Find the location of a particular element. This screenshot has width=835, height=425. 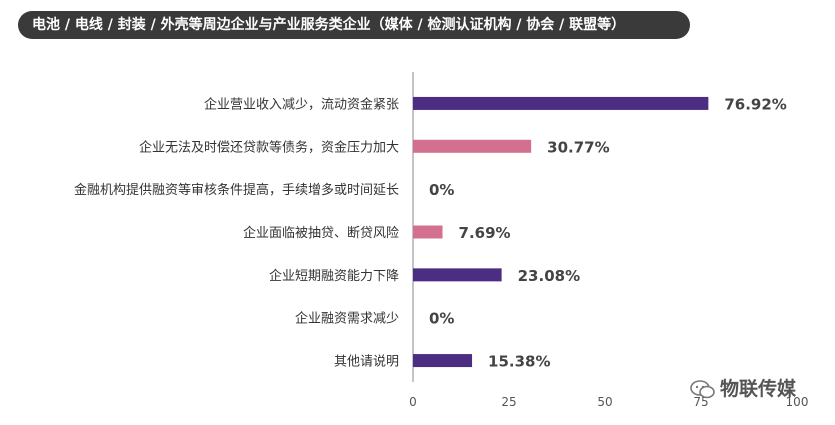

watermark: 物联传媒 is located at coordinates (743, 387).